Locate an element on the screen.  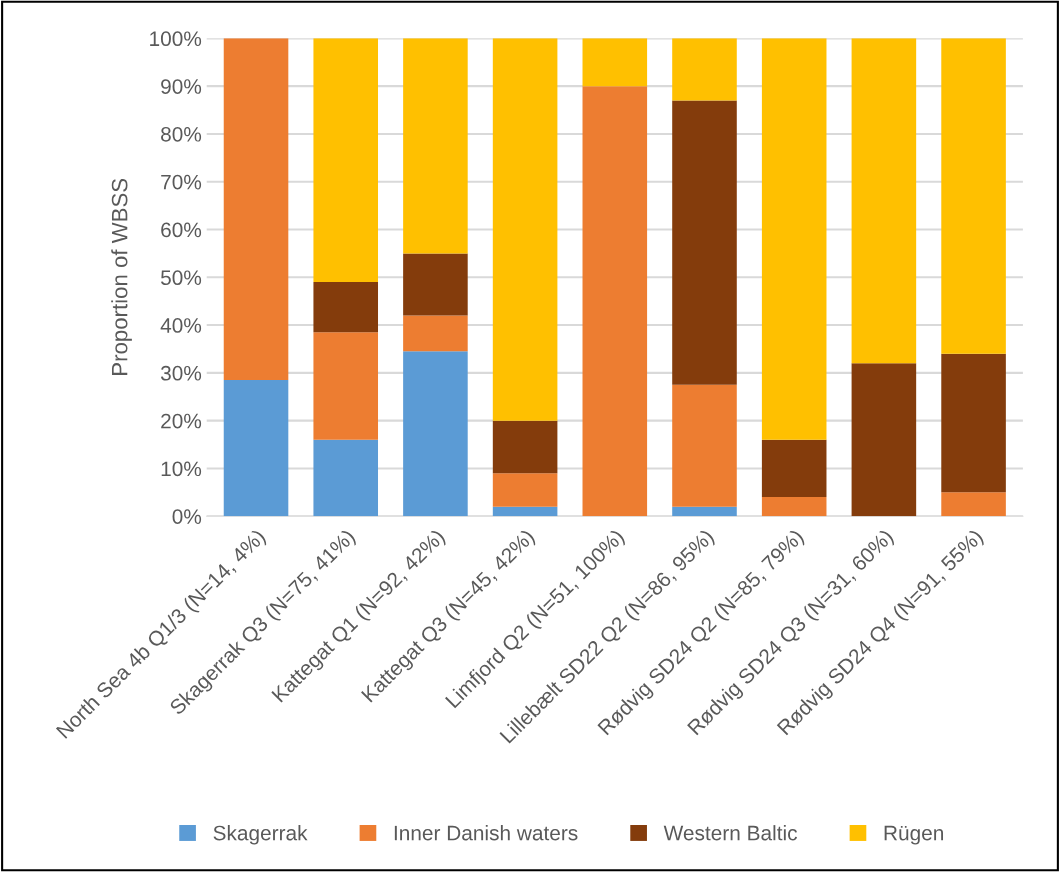
legend-label: Western Baltic is located at coordinates (730, 833).